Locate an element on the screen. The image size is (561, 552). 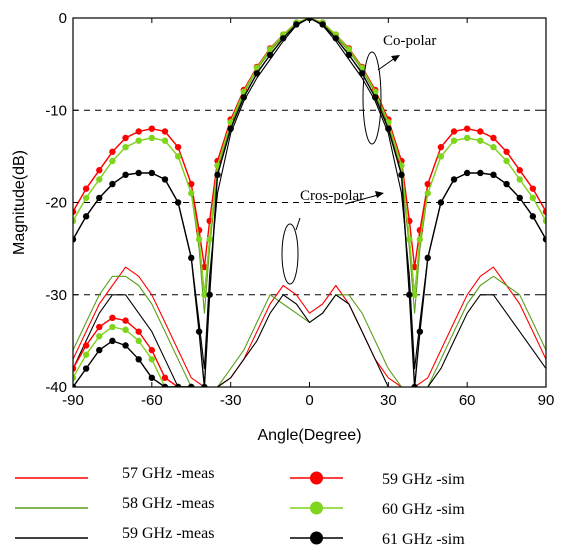
co-polar-arrowhead is located at coordinates (395, 58).